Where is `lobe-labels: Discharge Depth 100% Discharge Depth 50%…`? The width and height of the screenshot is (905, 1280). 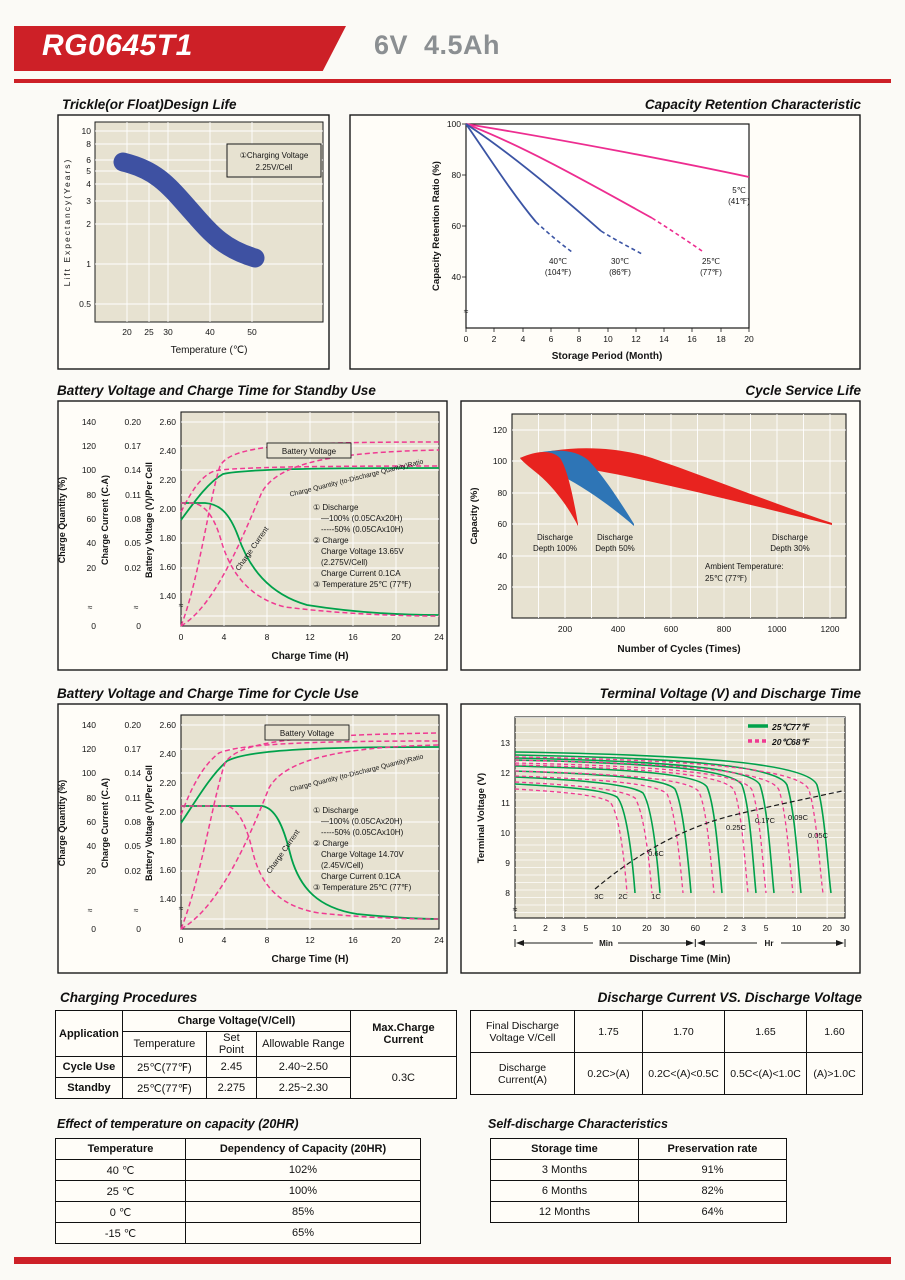 lobe-labels: Discharge Depth 100% Discharge Depth 50%… is located at coordinates (671, 558).